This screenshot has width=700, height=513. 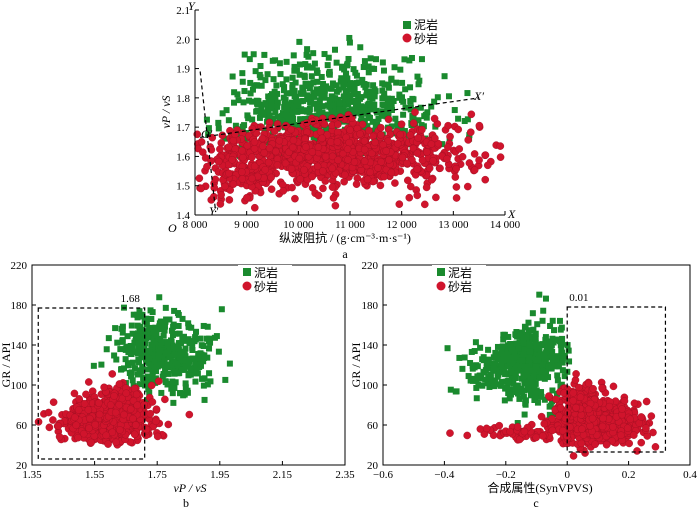 I want to click on panel-a-y-rot-name: Y′, so click(x=214, y=211).